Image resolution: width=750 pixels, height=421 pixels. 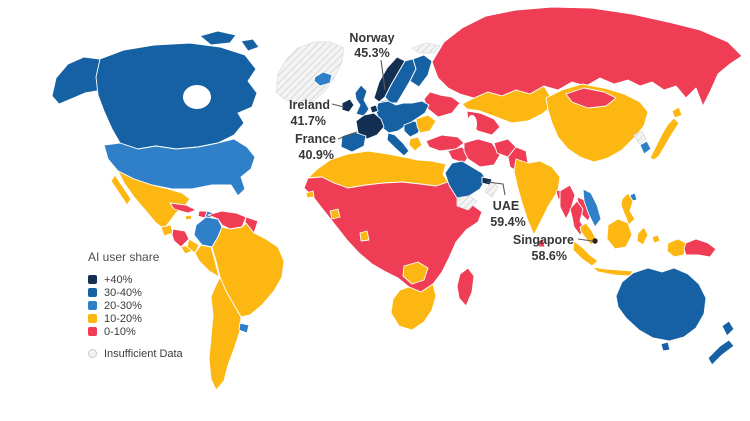 What do you see at coordinates (676, 248) in the screenshot?
I see `region-indonesian-papua` at bounding box center [676, 248].